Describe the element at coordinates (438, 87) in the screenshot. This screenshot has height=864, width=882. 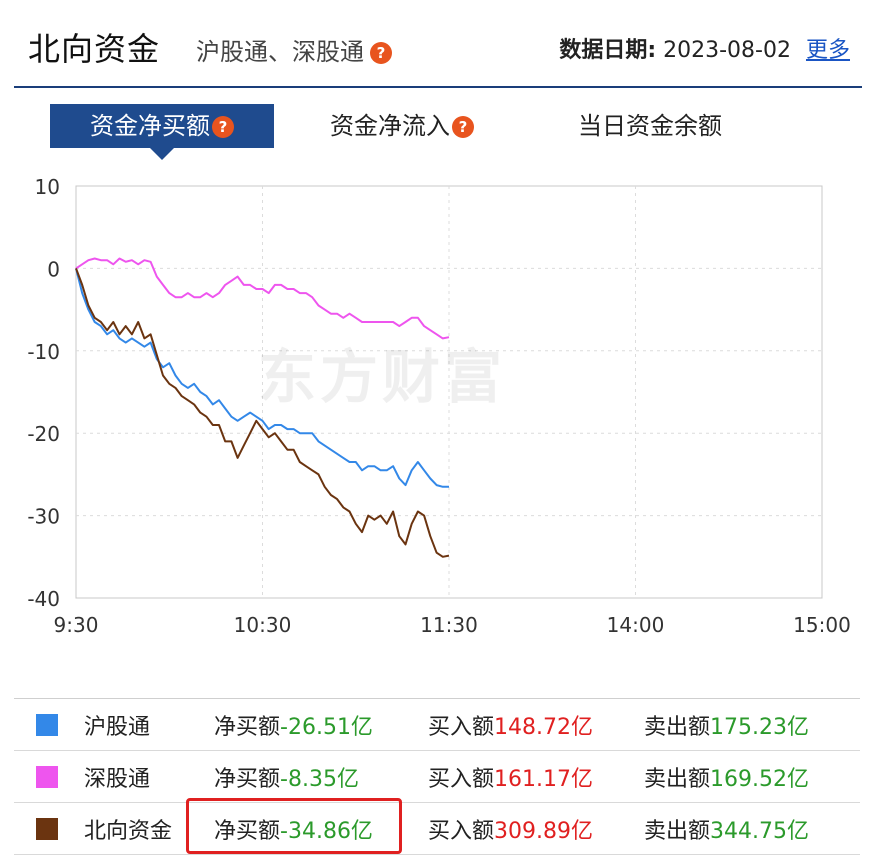
I see `header-divider` at that location.